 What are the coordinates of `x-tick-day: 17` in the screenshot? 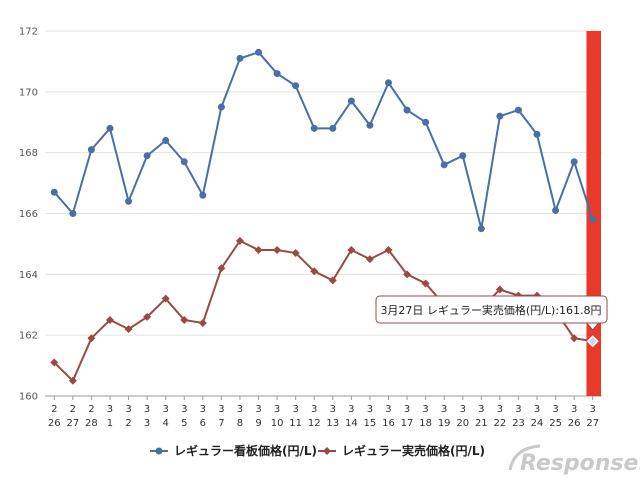 It's located at (407, 423).